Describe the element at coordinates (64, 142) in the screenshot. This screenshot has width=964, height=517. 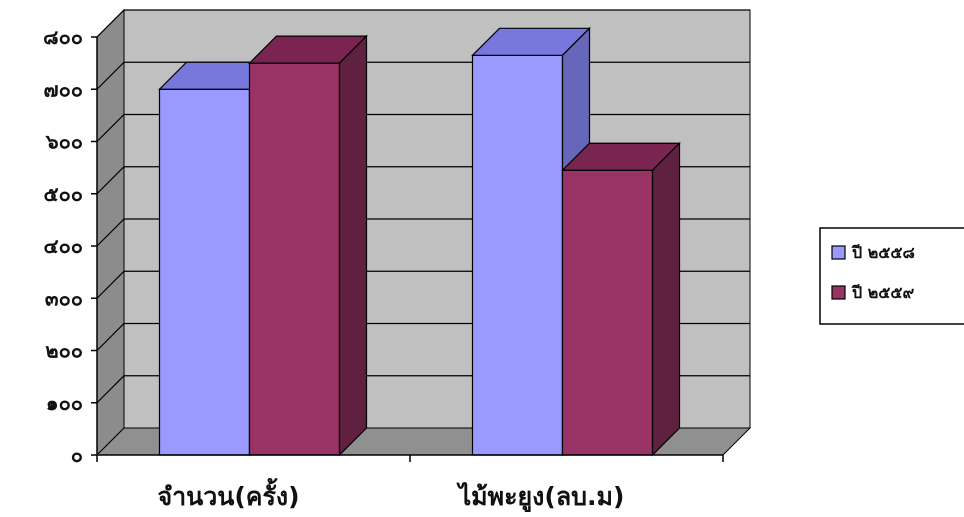
I see `y-tick-label: ๖๐๐` at that location.